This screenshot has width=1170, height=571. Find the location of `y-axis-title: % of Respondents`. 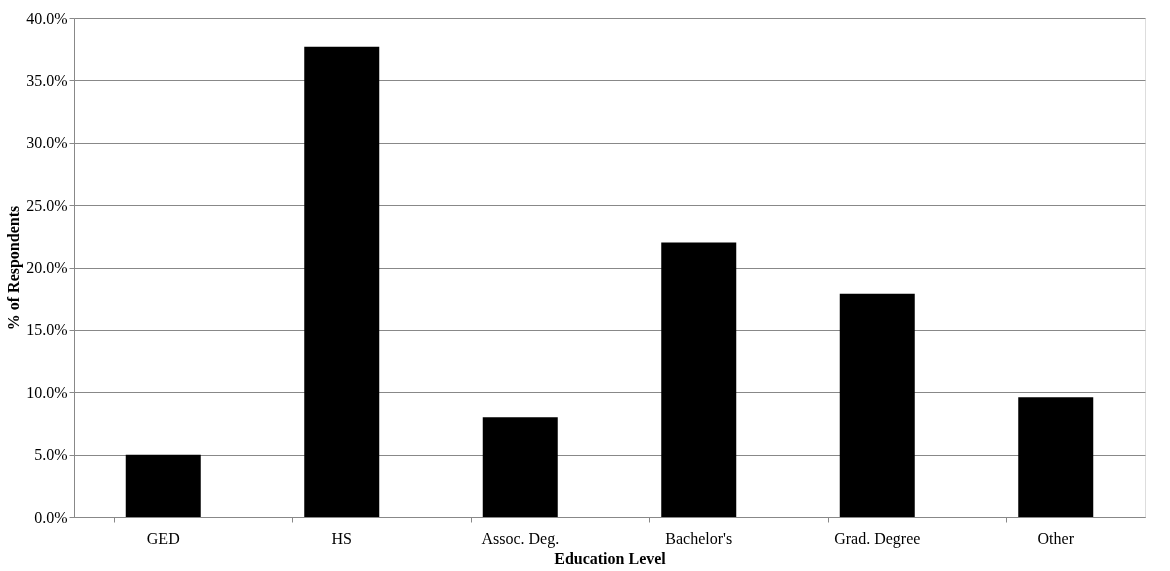

y-axis-title: % of Respondents is located at coordinates (14, 268).